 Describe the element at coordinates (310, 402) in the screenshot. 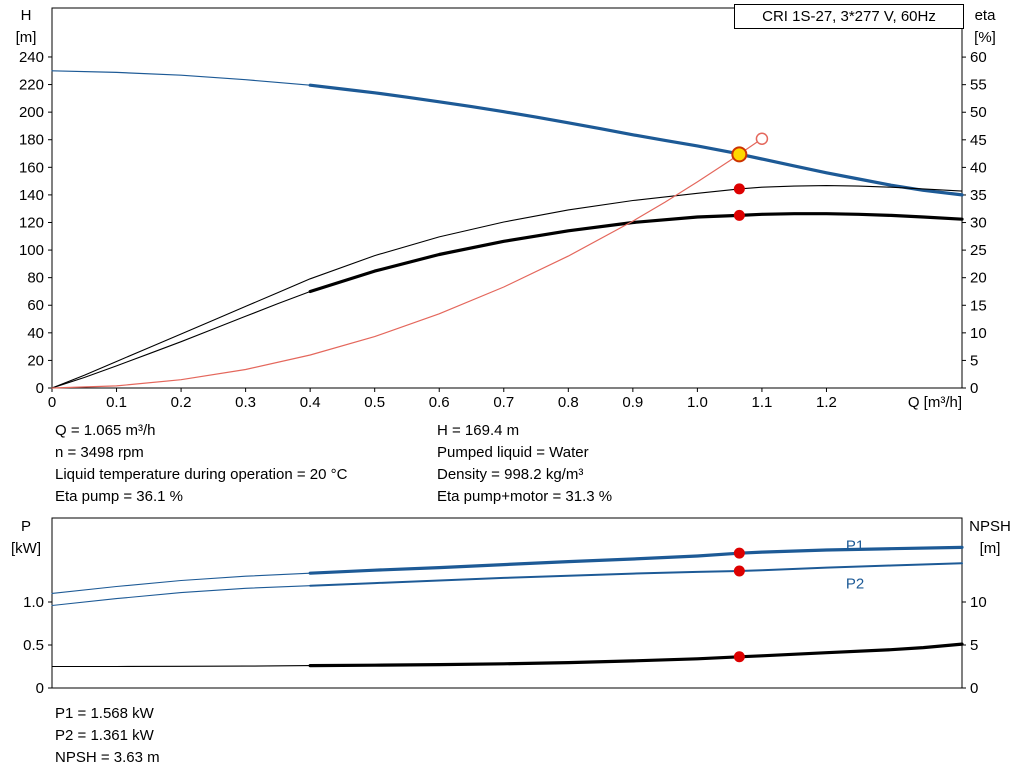

I see `svg-text: 0.4` at that location.